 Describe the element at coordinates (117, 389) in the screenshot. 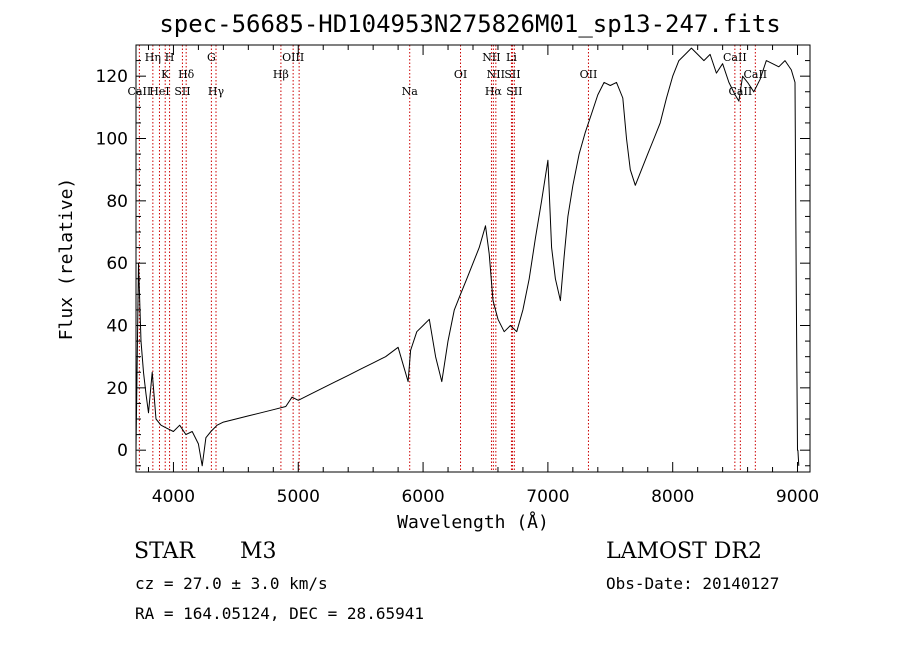

I see `y-tick-label: 20` at that location.